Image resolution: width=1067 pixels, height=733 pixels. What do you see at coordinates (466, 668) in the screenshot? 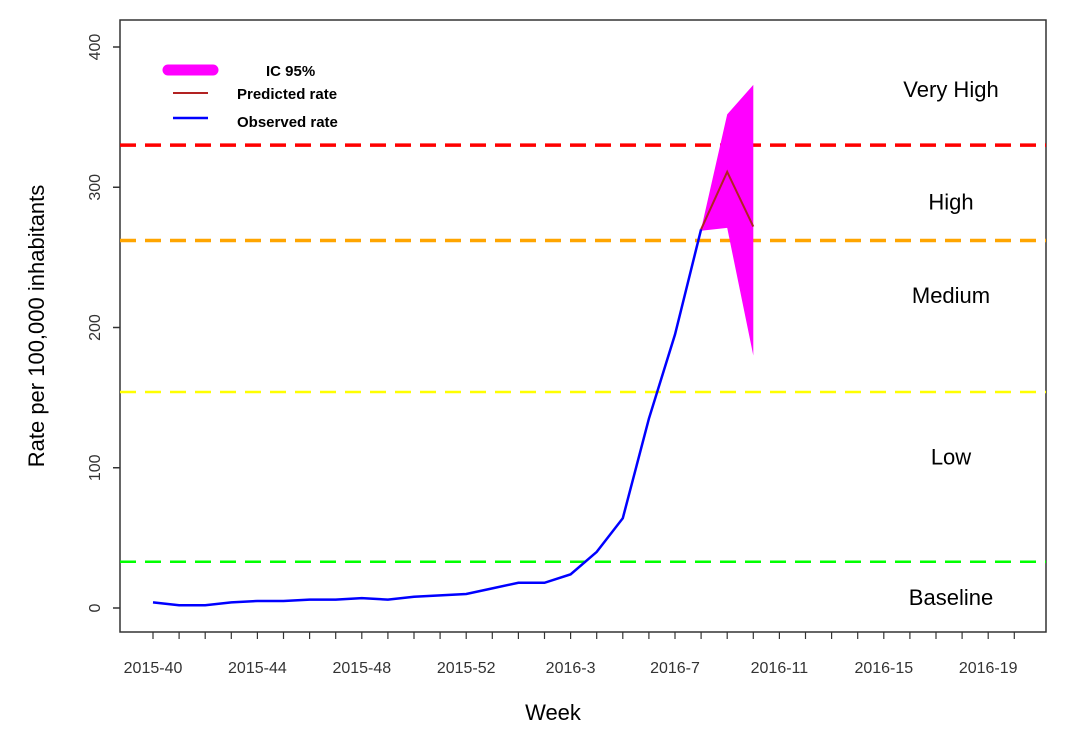
I see `x-tick-label: 2015-52` at bounding box center [466, 668].